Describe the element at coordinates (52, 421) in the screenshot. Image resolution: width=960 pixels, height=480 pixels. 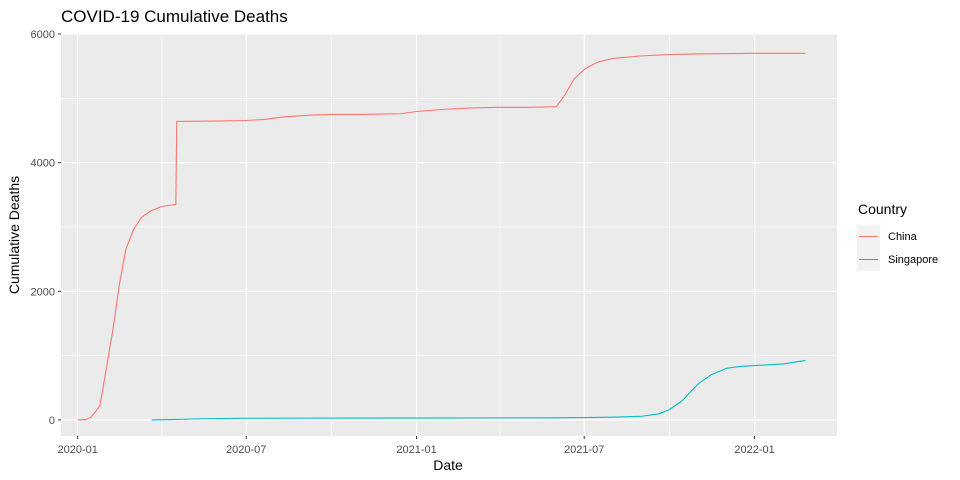
I see `y-tick-label: 0` at that location.